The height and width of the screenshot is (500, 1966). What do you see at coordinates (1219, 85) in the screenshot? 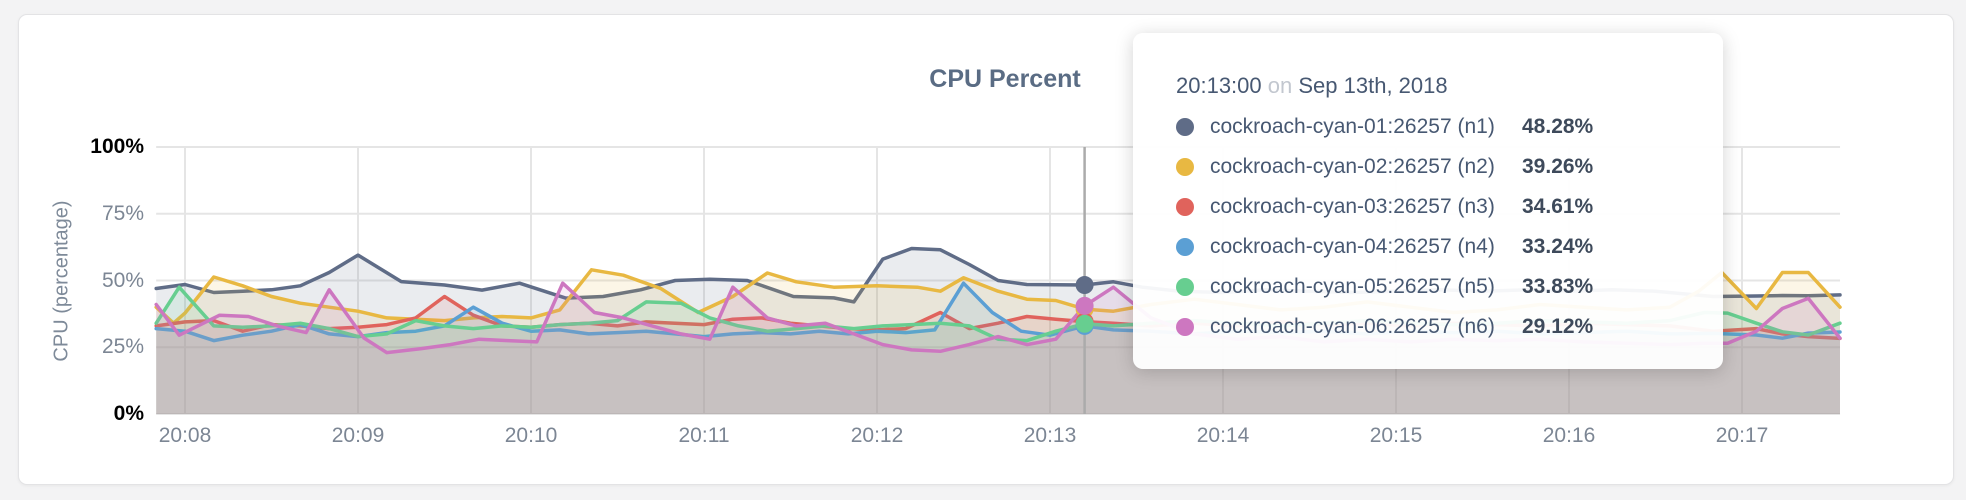
I see `tooltip-time: 20:13:00` at bounding box center [1219, 85].